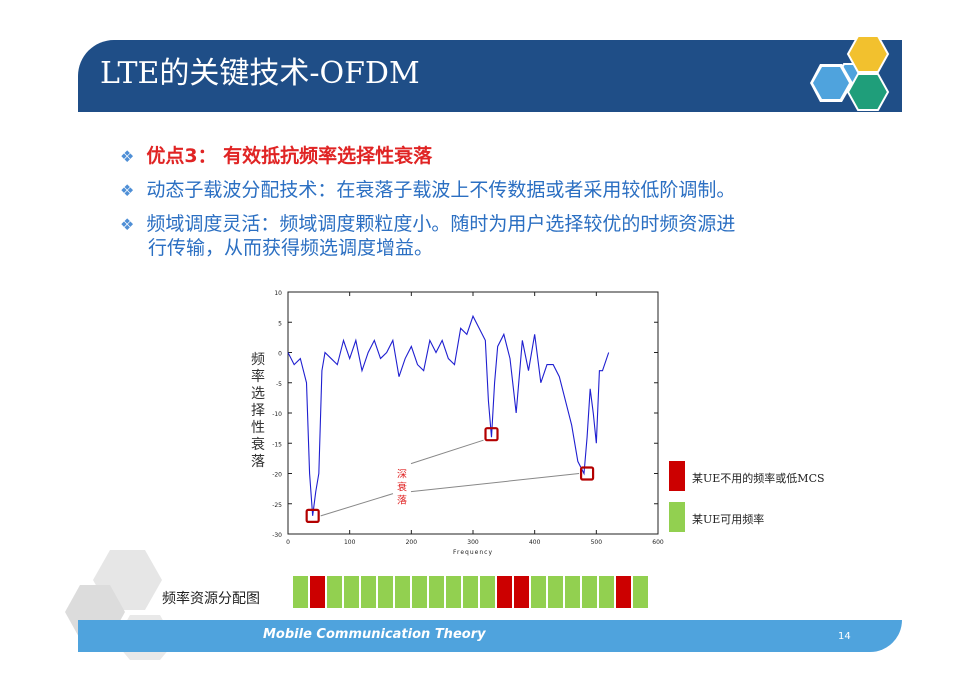  Describe the element at coordinates (677, 476) in the screenshot. I see `legend-swatch-unused` at that location.